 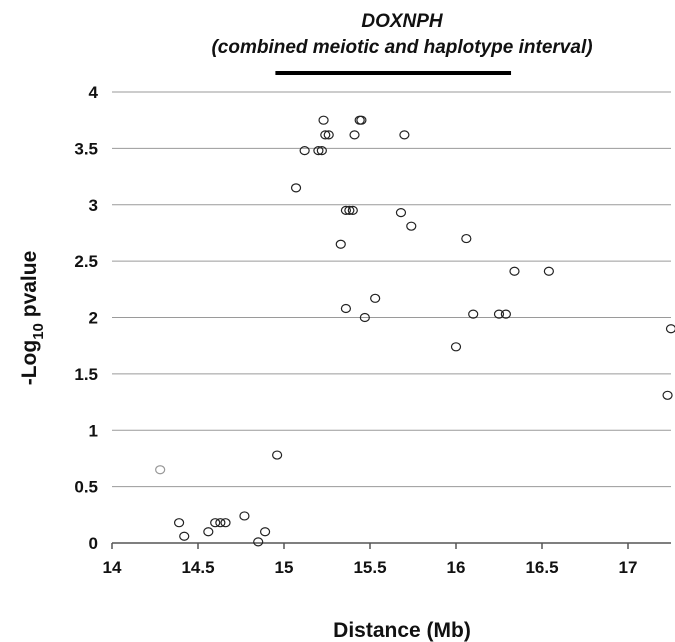 What do you see at coordinates (38, 331) in the screenshot?
I see `y-axis-title-subscript: 10` at bounding box center [38, 331].